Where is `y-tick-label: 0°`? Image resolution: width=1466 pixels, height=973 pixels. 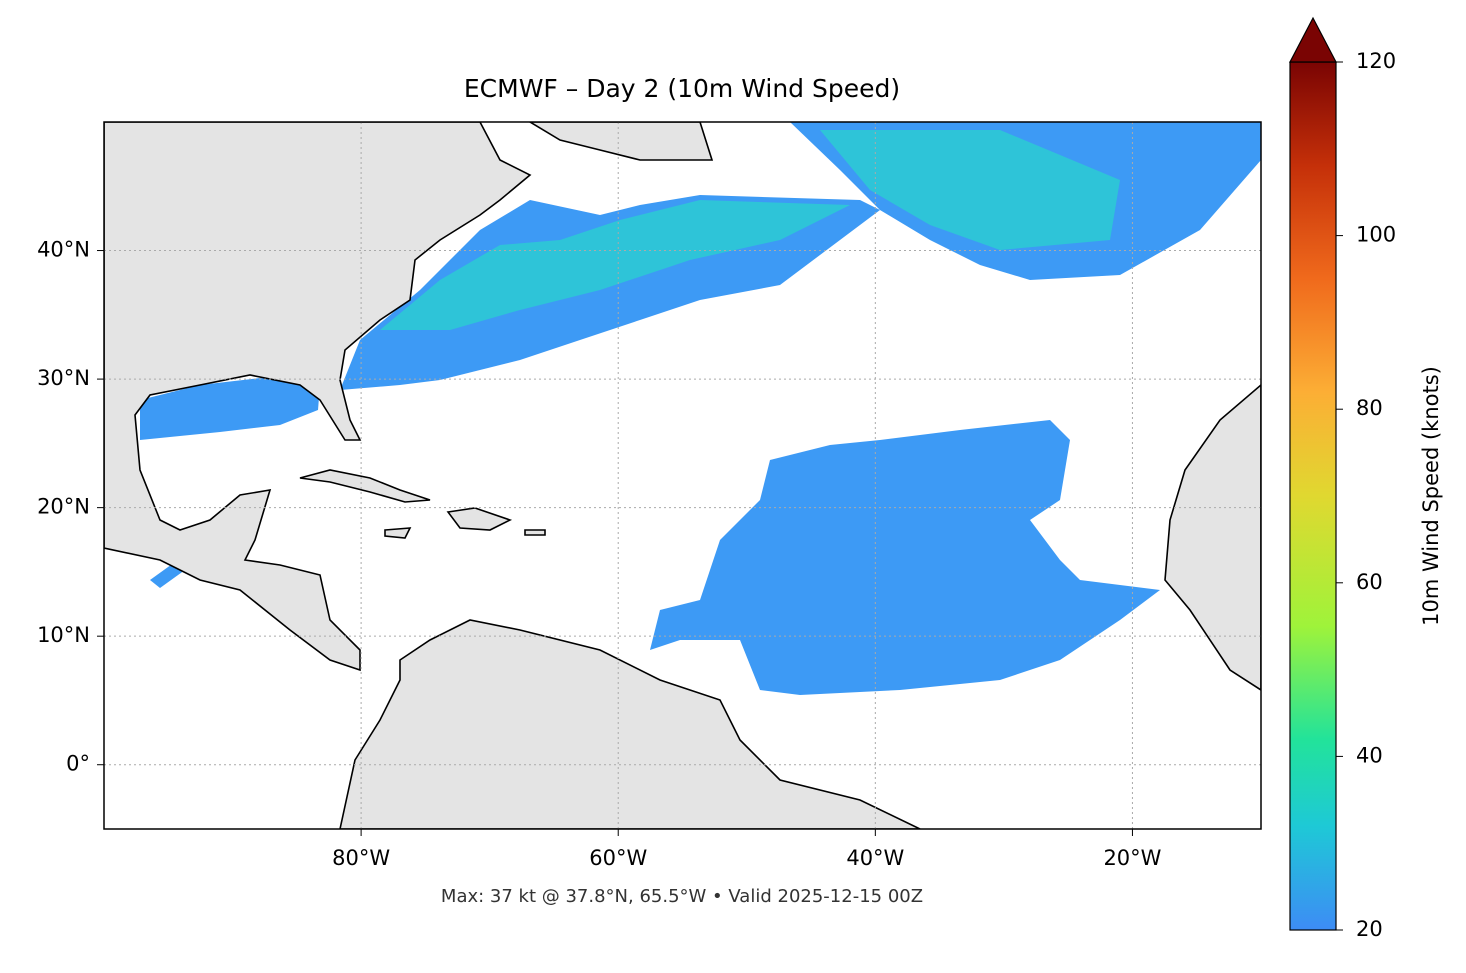 y-tick-label: 0° is located at coordinates (78, 764).